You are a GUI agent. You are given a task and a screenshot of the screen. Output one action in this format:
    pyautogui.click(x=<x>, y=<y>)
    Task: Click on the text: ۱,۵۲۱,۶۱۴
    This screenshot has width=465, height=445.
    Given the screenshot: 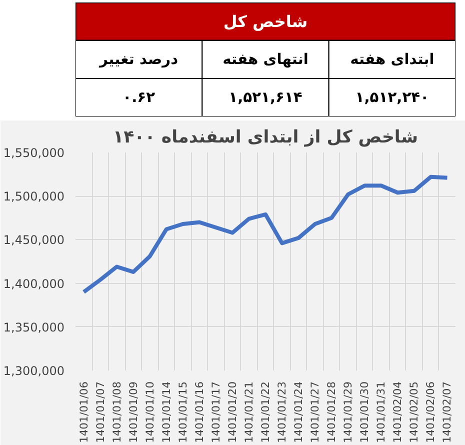 What is the action you would take?
    pyautogui.click(x=265, y=97)
    